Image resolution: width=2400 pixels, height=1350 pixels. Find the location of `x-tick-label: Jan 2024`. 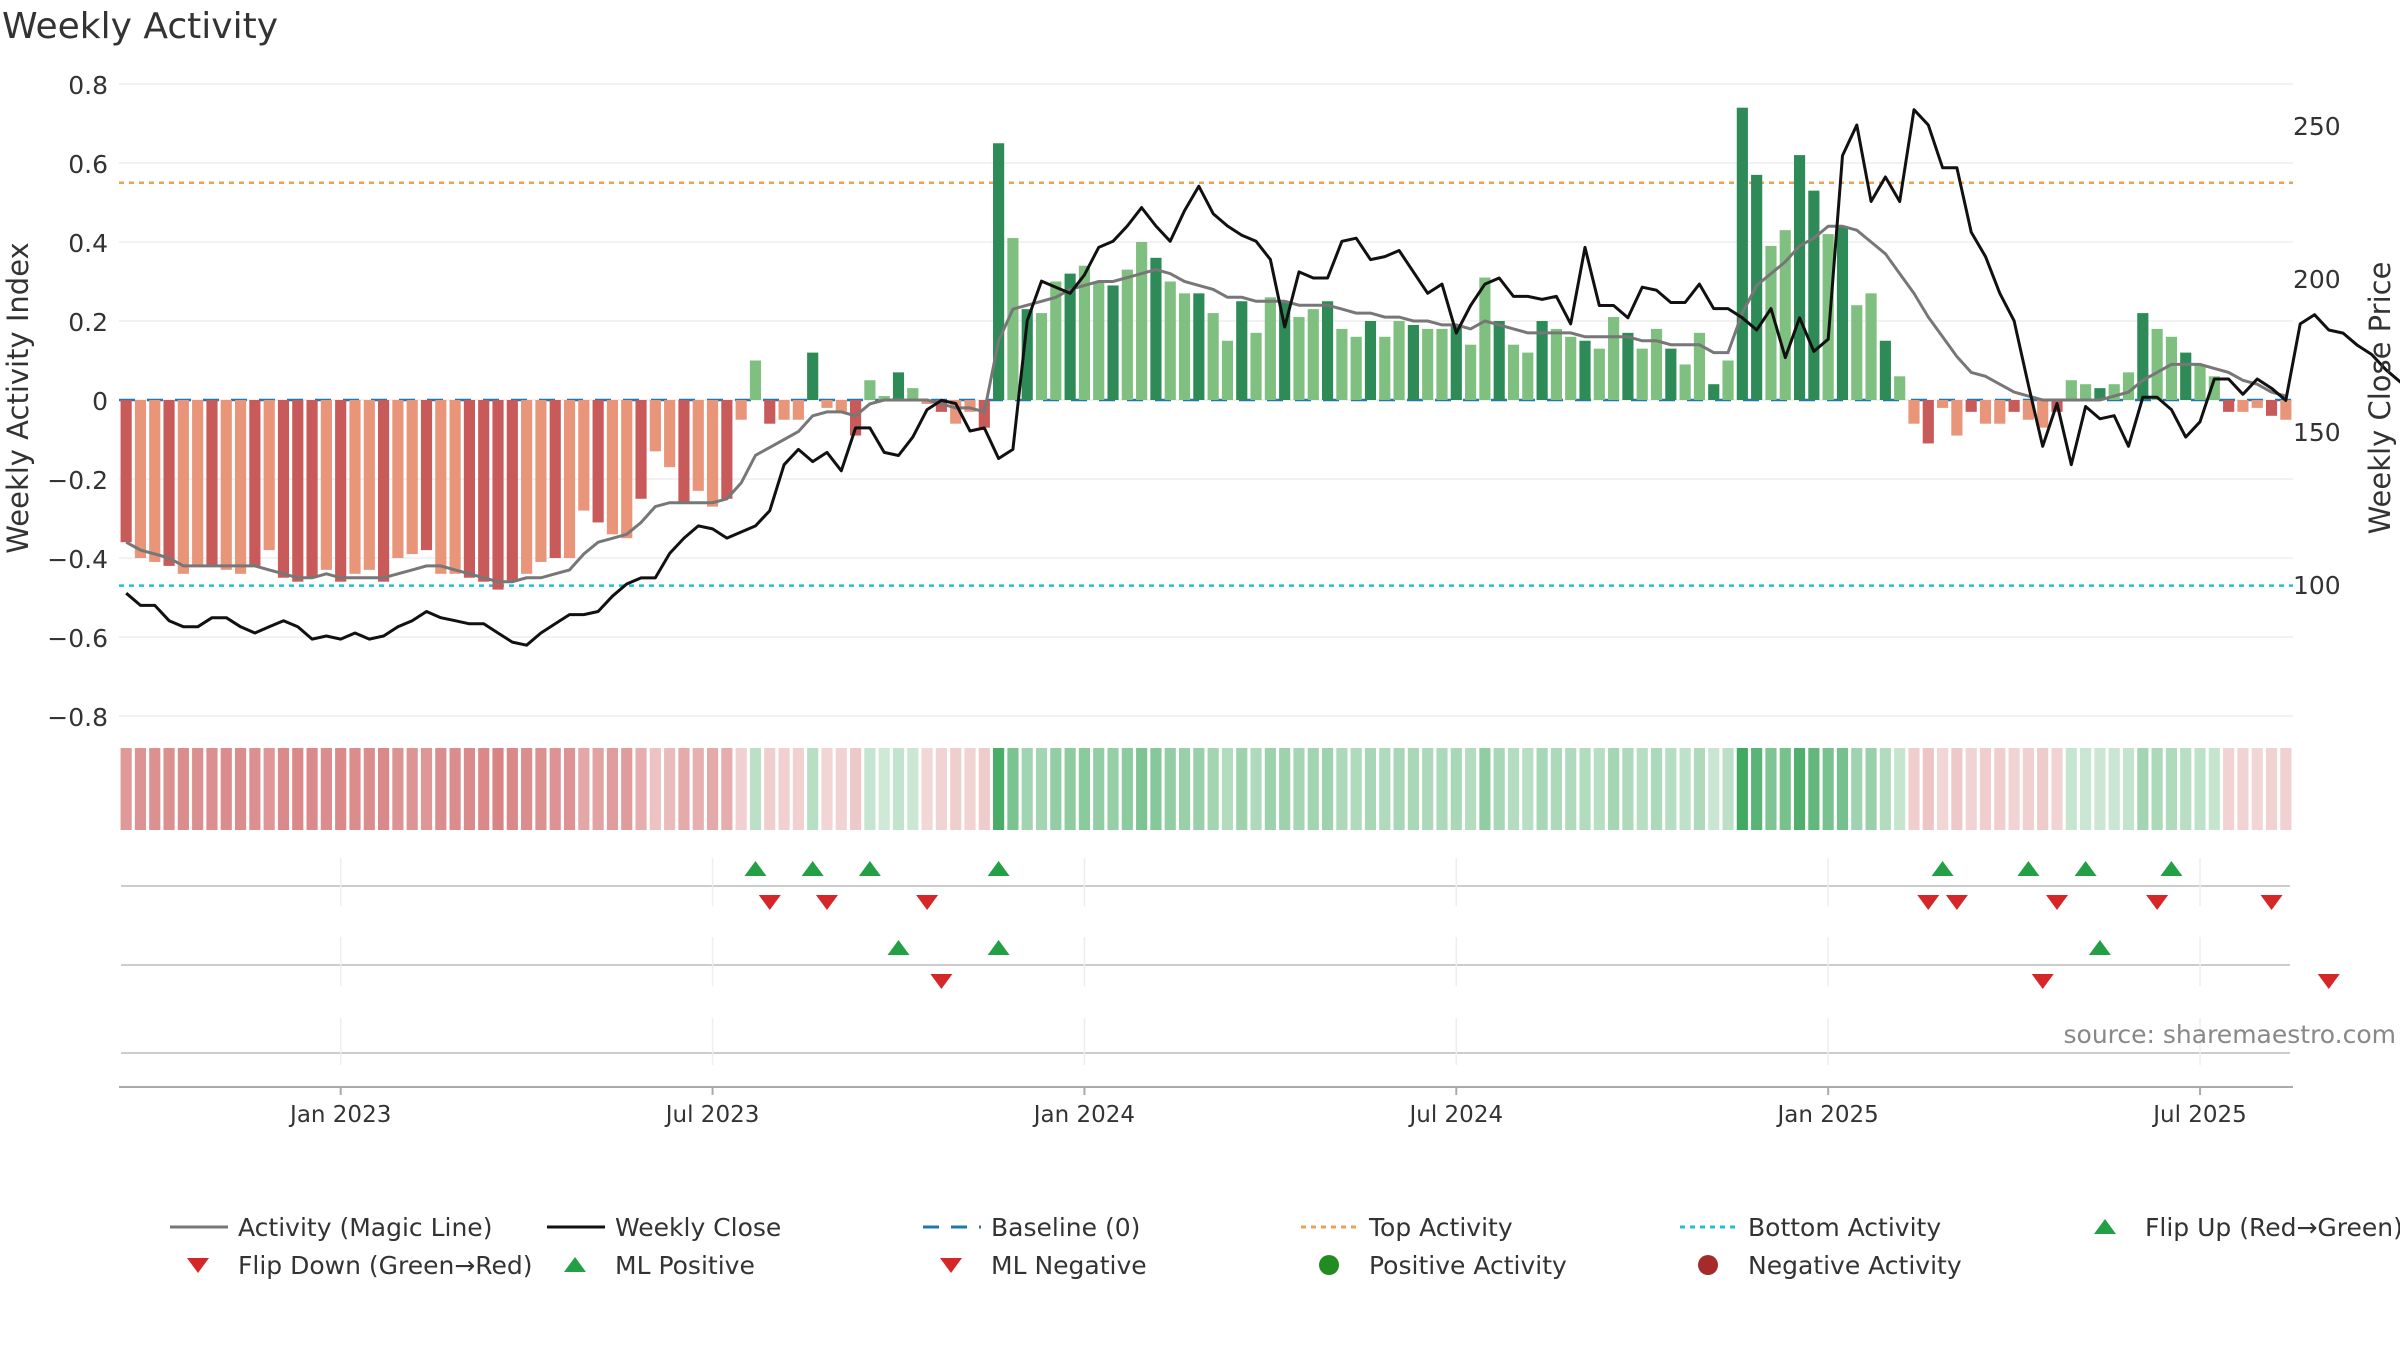

x-tick-label: Jan 2024 is located at coordinates (1083, 1115).